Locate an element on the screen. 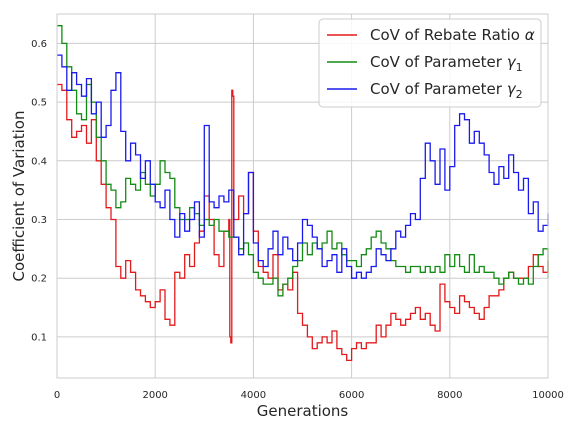 The width and height of the screenshot is (576, 432). y-tick-label: 0.3 is located at coordinates (39, 220).